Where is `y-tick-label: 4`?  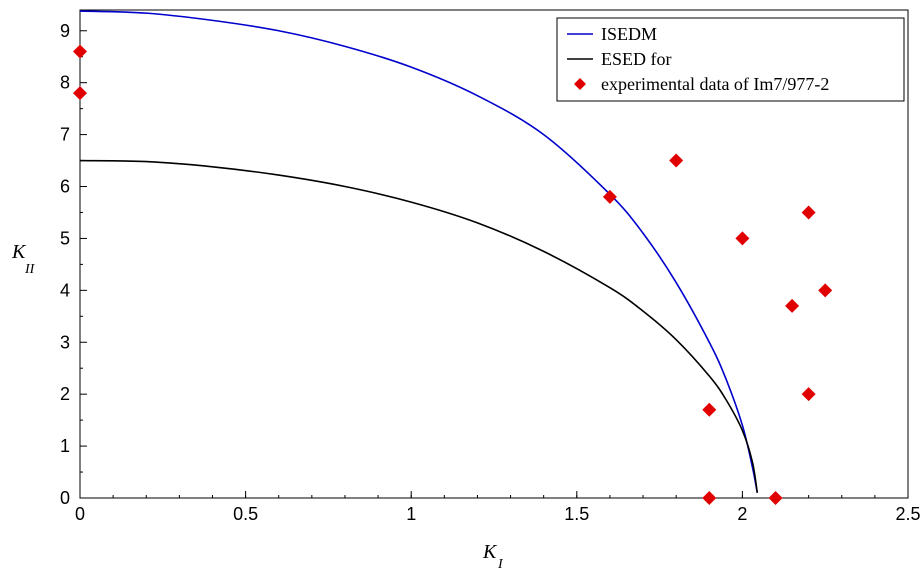
y-tick-label: 4 is located at coordinates (65, 290).